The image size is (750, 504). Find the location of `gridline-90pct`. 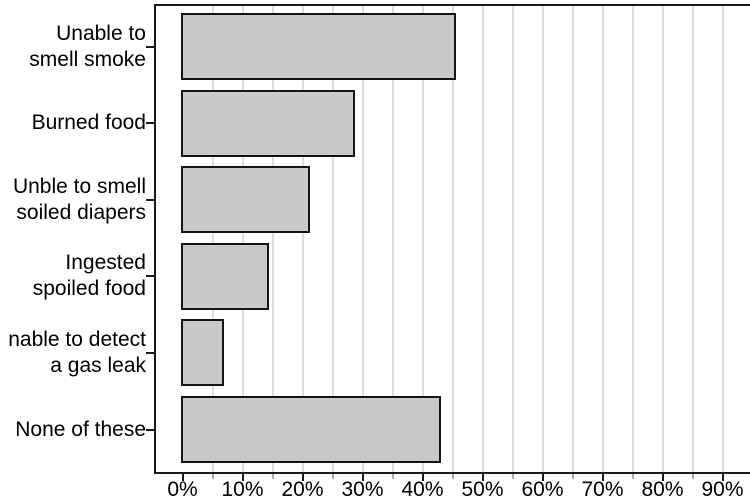

gridline-90pct is located at coordinates (722, 239).